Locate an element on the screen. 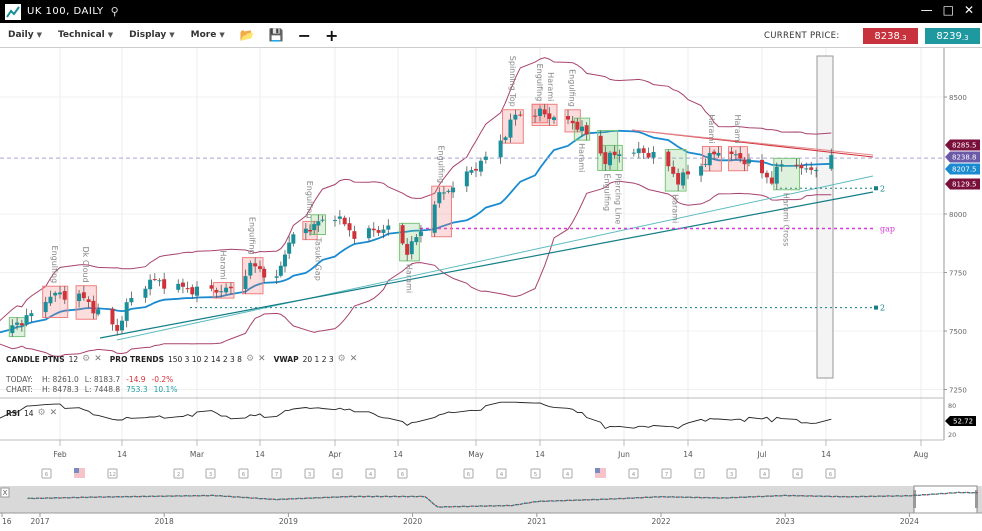 This screenshot has width=982, height=531. us-flag-icon is located at coordinates (600, 473).